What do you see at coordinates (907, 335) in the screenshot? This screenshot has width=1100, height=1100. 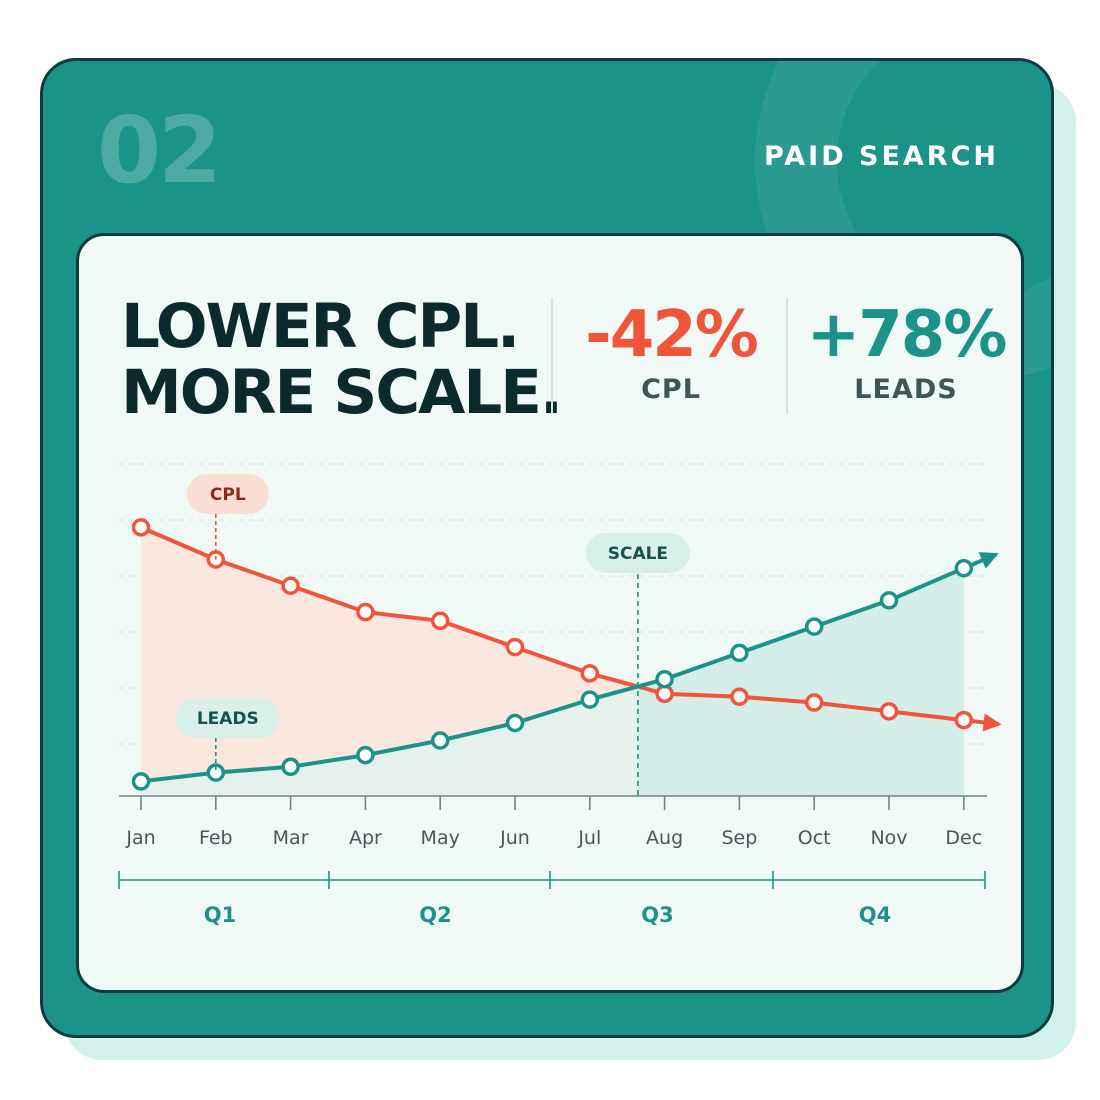 I see `stat-leads-value: +78%` at bounding box center [907, 335].